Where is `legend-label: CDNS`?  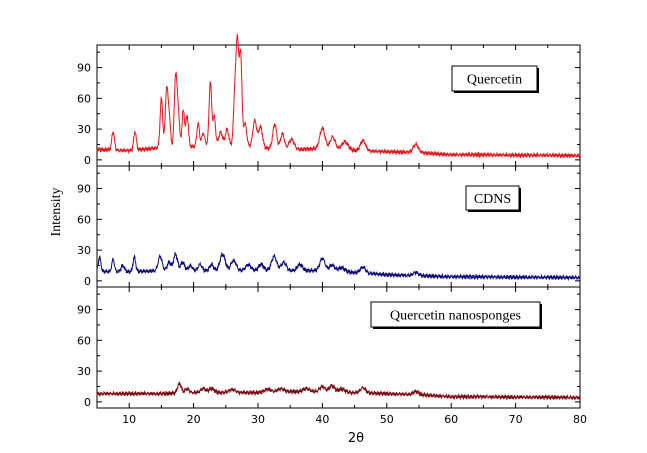
legend-label: CDNS is located at coordinates (492, 199).